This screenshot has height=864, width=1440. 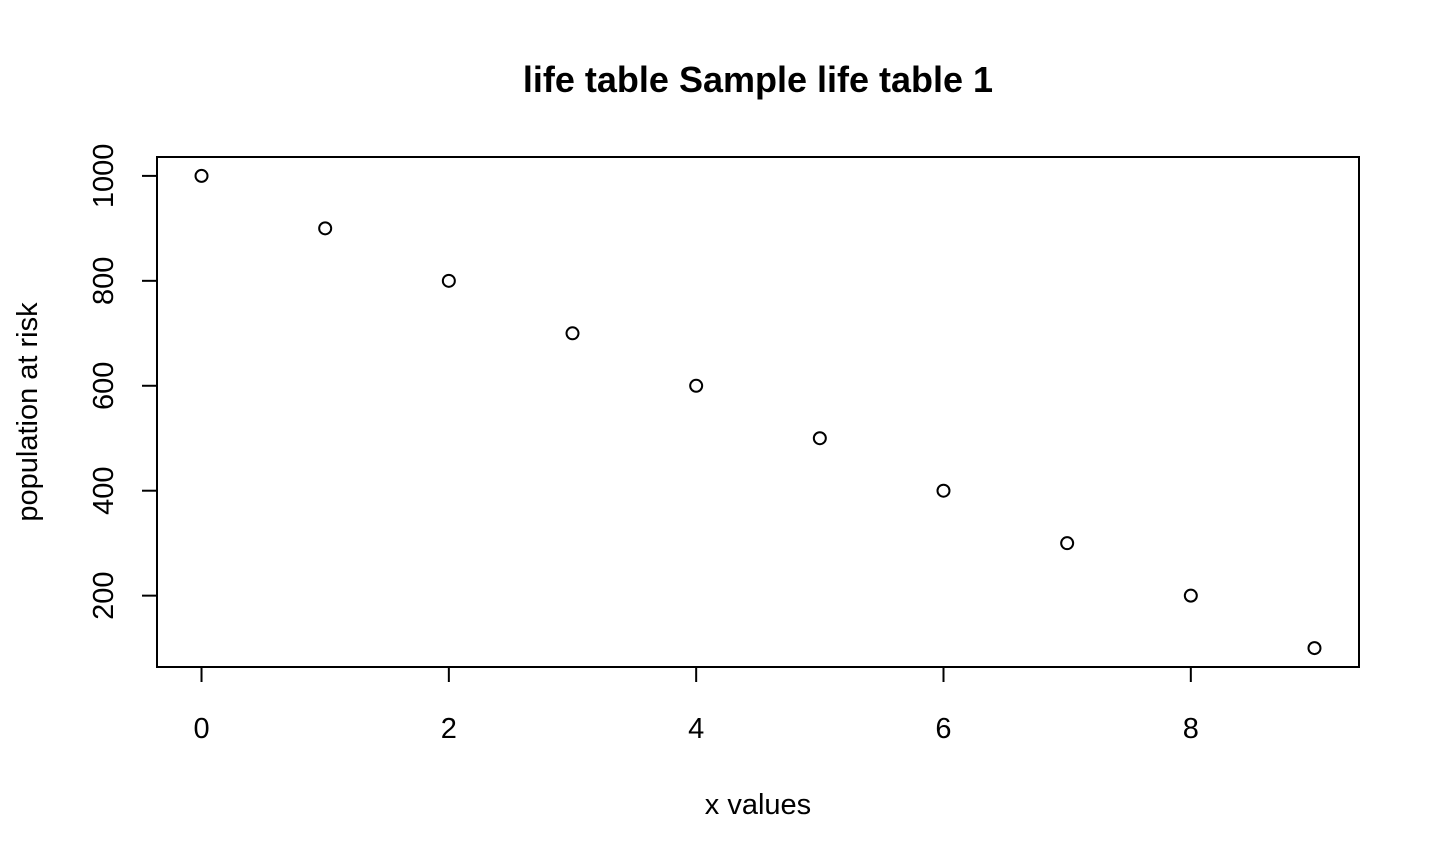 What do you see at coordinates (104, 176) in the screenshot?
I see `y-tick-label: 1000` at bounding box center [104, 176].